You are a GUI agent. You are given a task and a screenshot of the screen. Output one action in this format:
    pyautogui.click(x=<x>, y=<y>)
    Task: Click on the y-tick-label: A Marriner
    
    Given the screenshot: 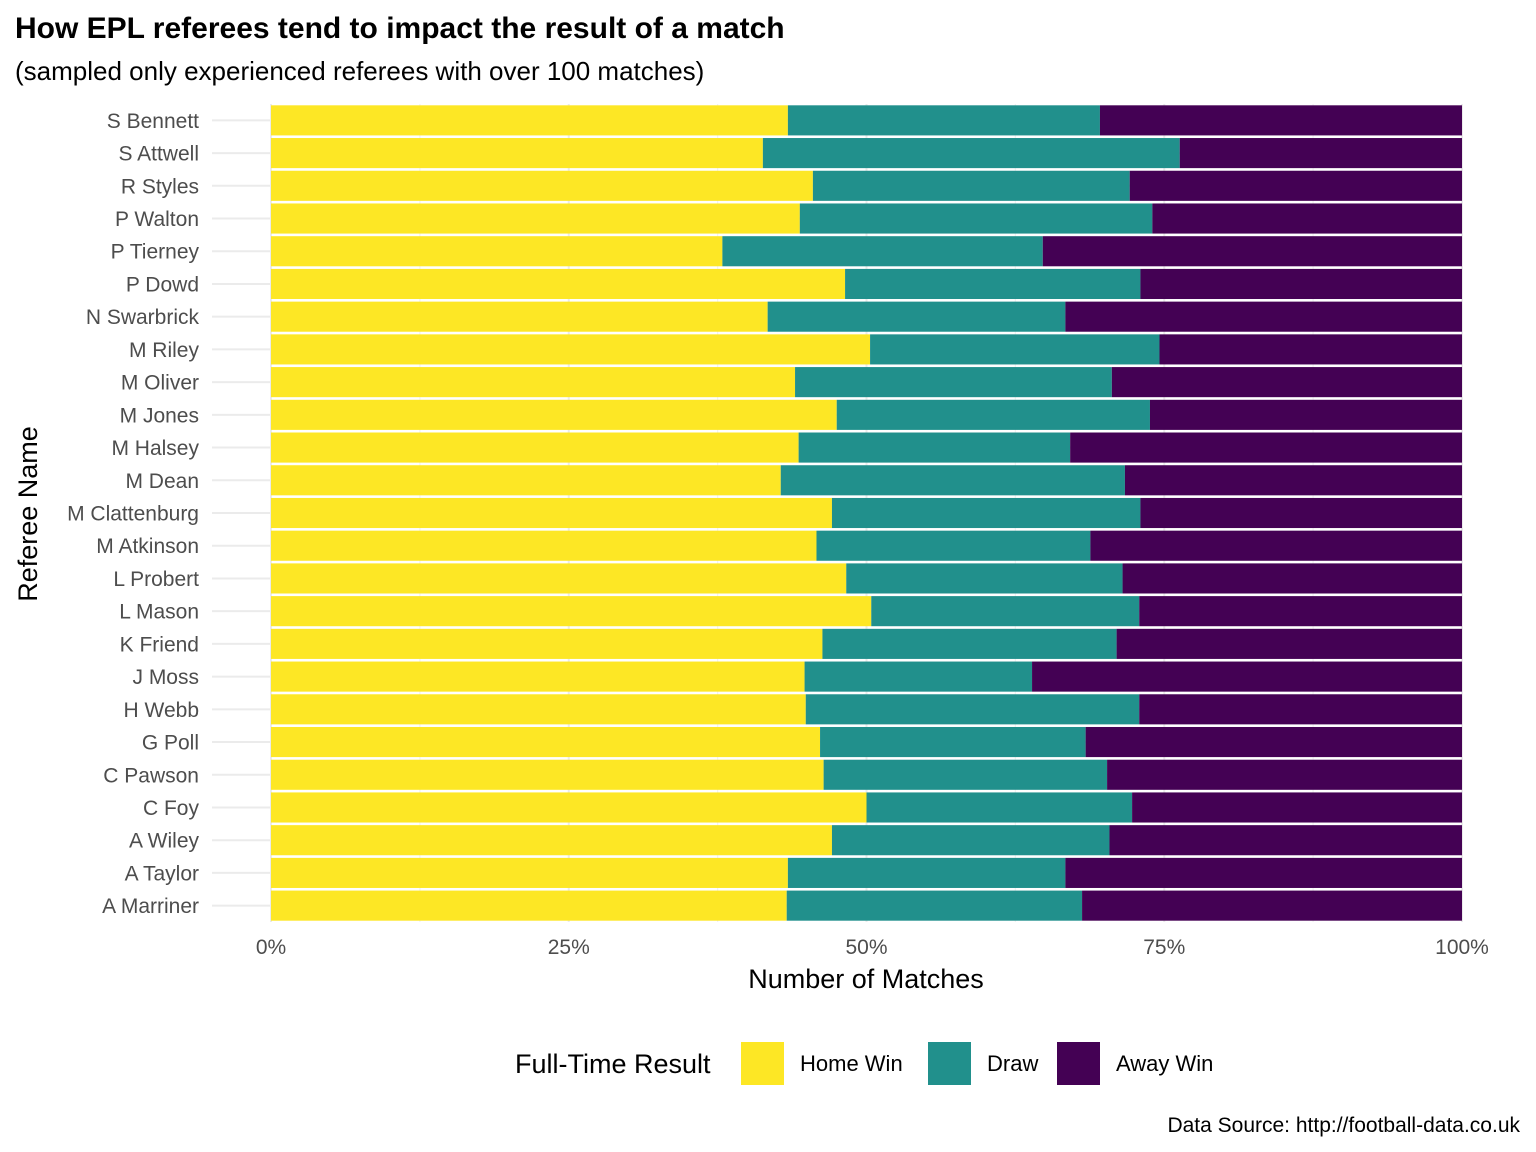 What is the action you would take?
    pyautogui.click(x=150, y=906)
    